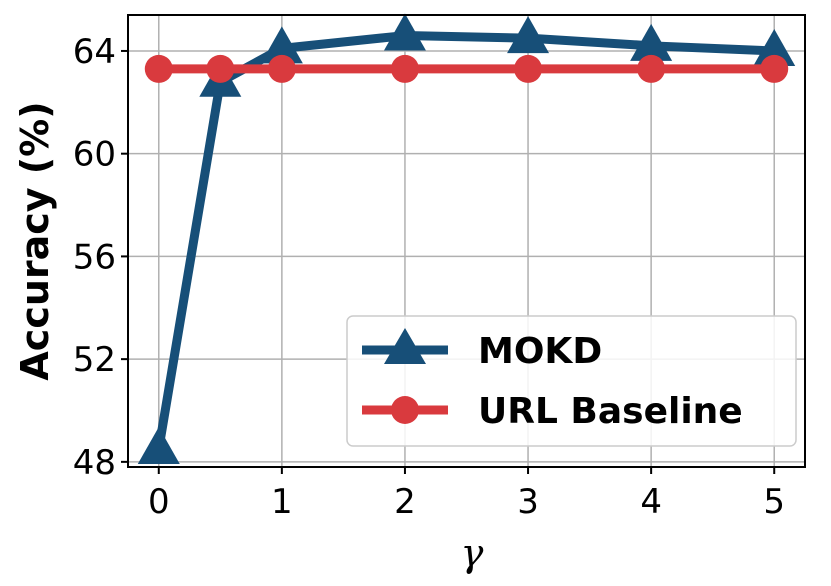  Describe the element at coordinates (405, 410) in the screenshot. I see `legend-marker-url-baseline` at that location.